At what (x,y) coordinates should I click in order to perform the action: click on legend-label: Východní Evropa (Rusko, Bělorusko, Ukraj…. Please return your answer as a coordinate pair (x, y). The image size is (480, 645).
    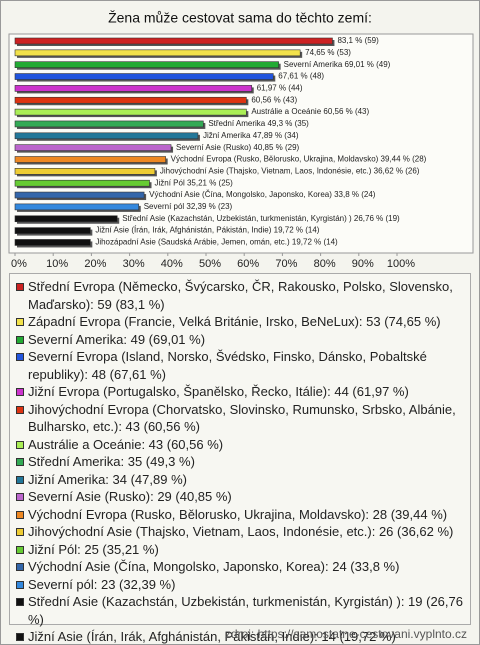
    Looking at the image, I should click on (238, 514).